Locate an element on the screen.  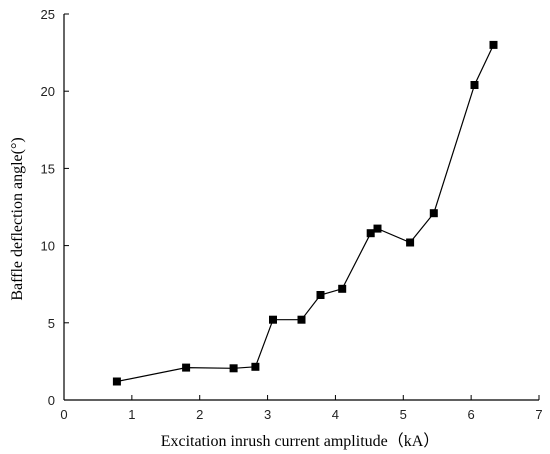
x-tick-label: 5 is located at coordinates (403, 414).